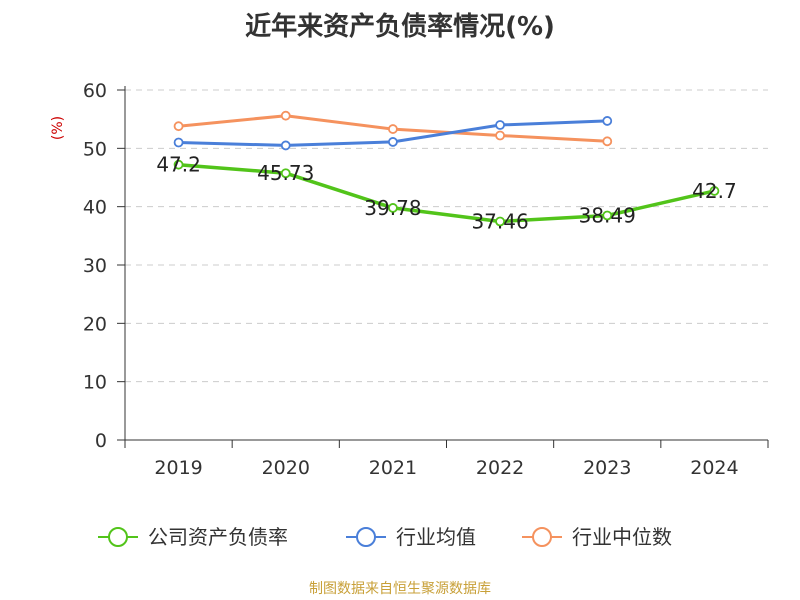 The height and width of the screenshot is (600, 800). Describe the element at coordinates (95, 91) in the screenshot. I see `y-tick-label: 60` at that location.